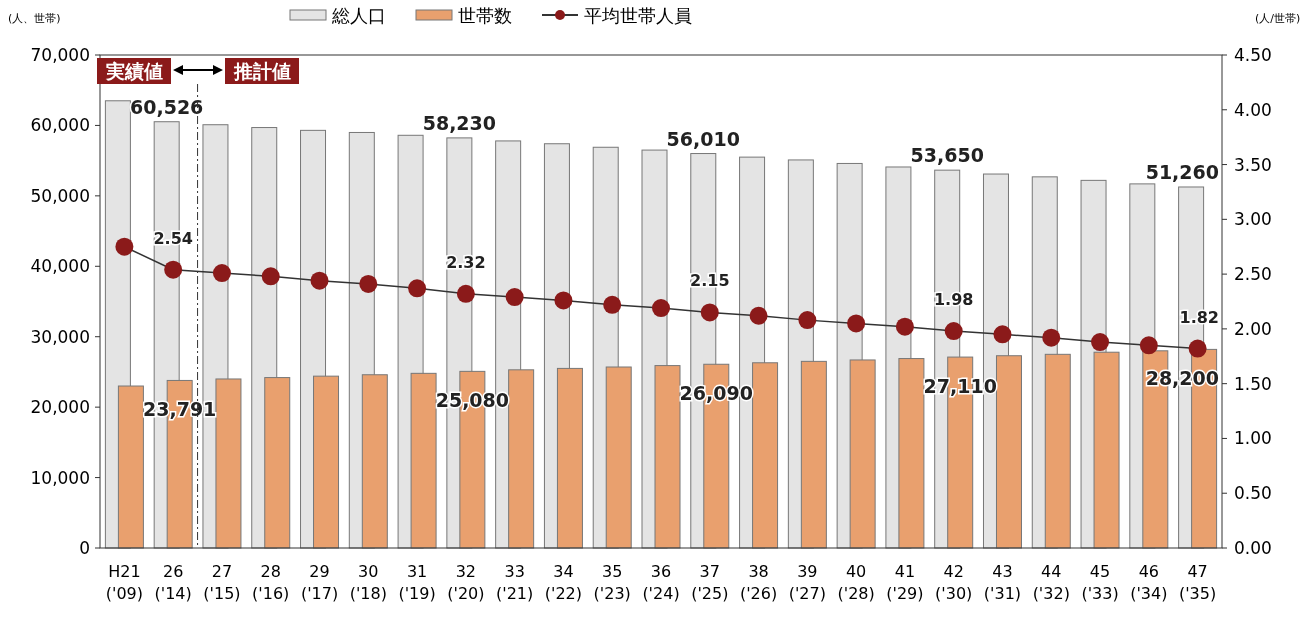 The height and width of the screenshot is (623, 1310). Describe the element at coordinates (1253, 383) in the screenshot. I see `y2-tick-label: 1.50` at that location.